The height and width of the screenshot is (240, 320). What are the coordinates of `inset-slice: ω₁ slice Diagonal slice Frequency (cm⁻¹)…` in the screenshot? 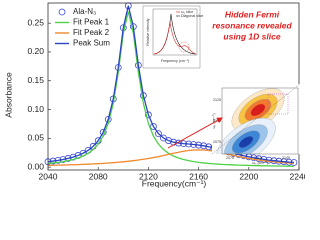 It's located at (172, 37).